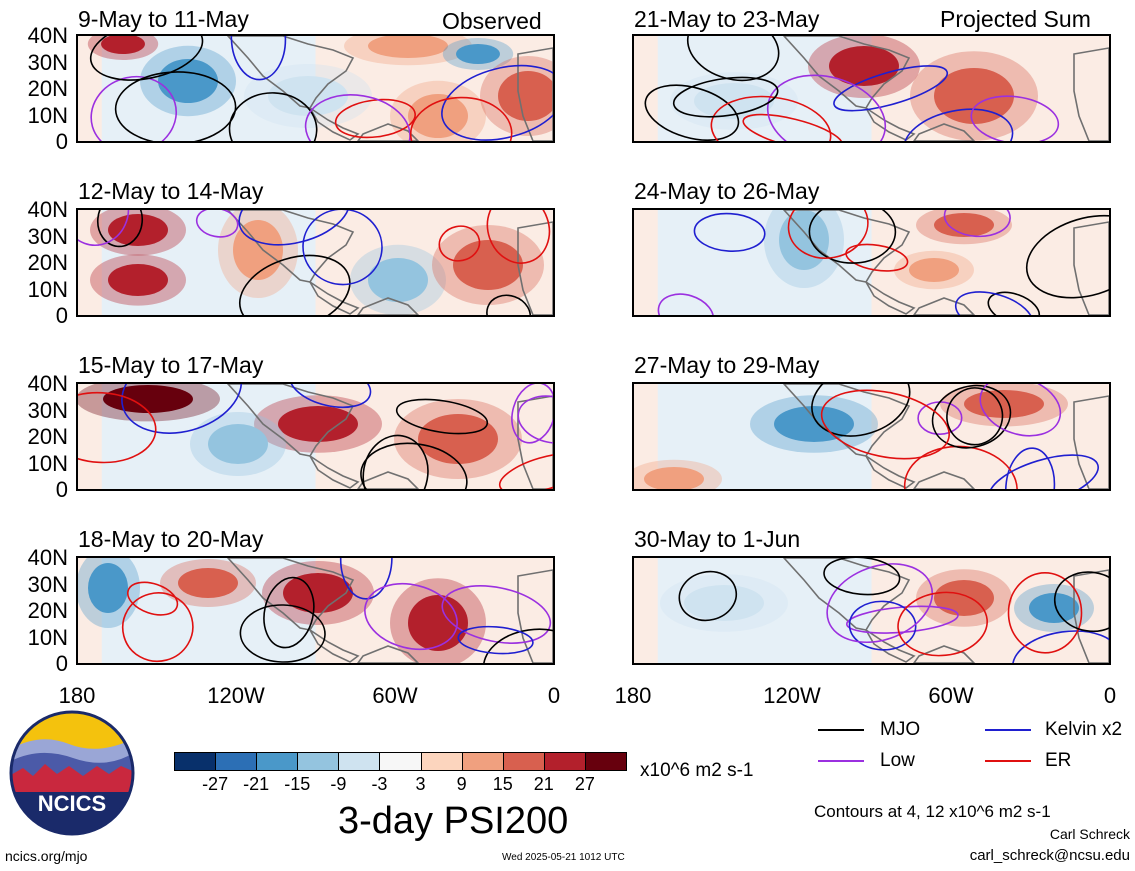 Image resolution: width=1135 pixels, height=871 pixels. What do you see at coordinates (236, 695) in the screenshot?
I see `lon-label-120w-left: 120W` at bounding box center [236, 695].